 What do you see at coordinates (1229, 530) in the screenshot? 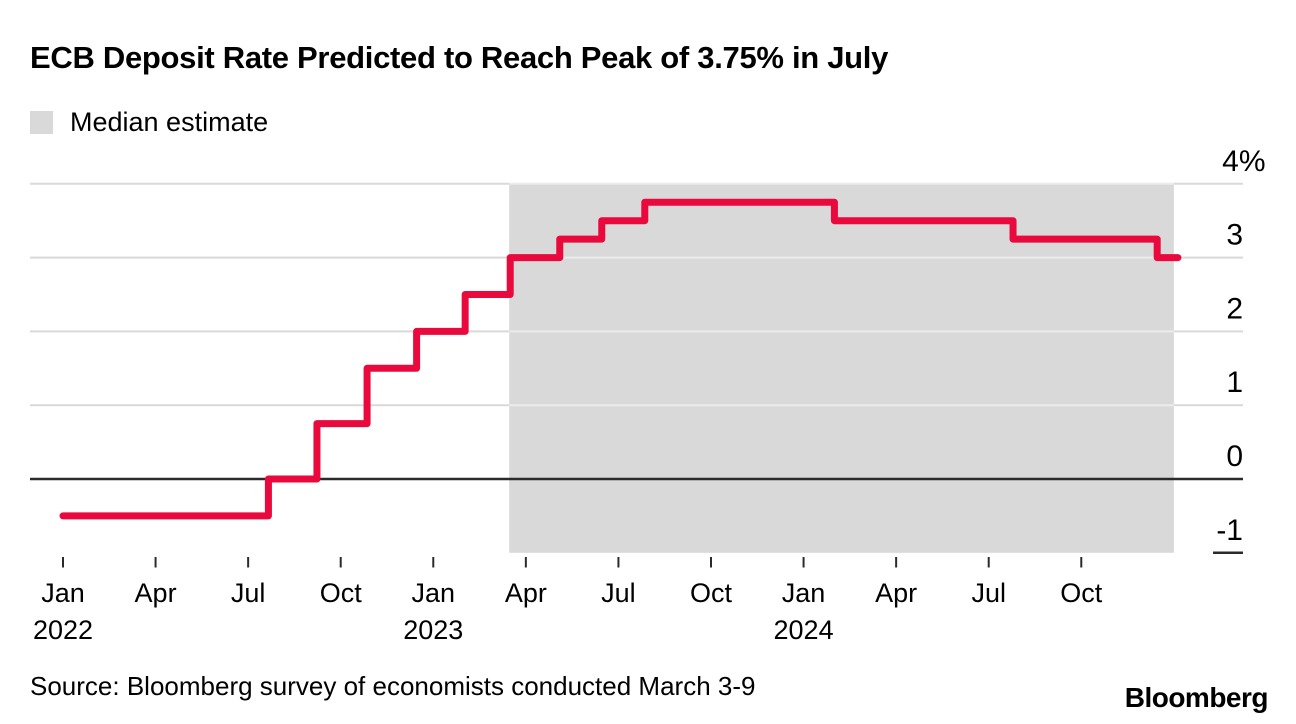
I see `y-tick-label: -1` at bounding box center [1229, 530].